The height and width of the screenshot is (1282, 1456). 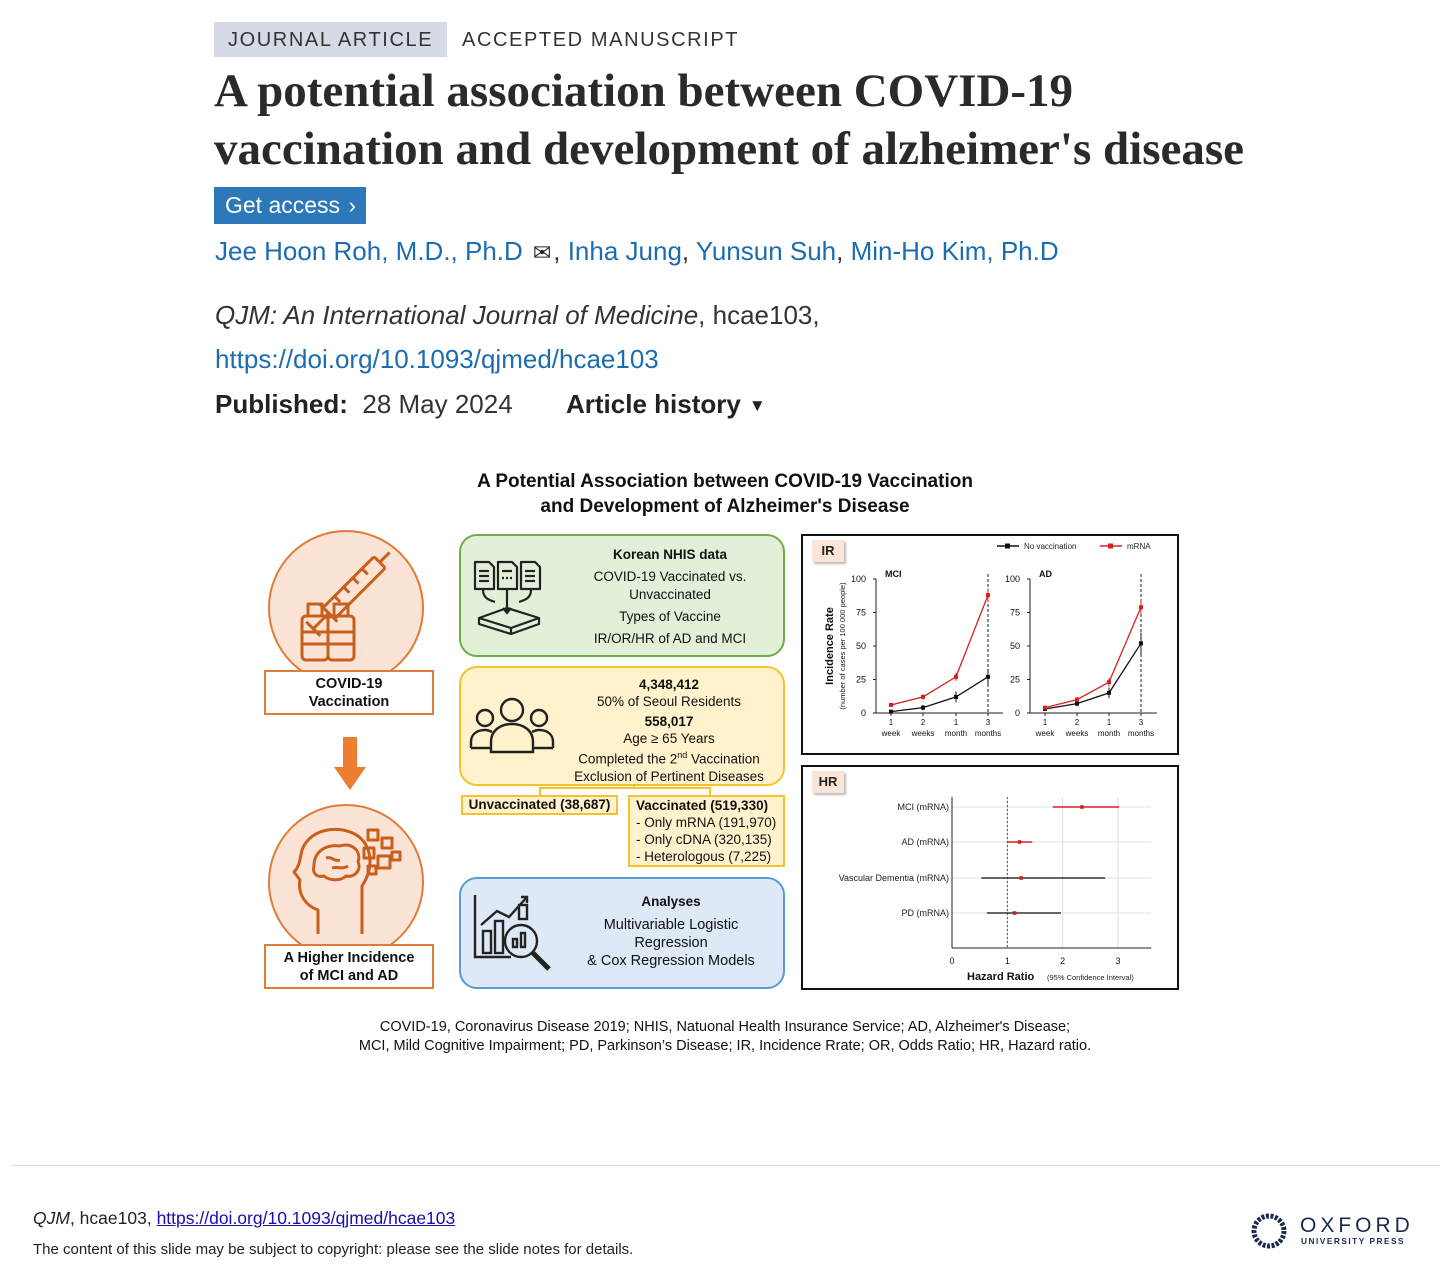 What do you see at coordinates (706, 822) in the screenshot?
I see `vaccine-type-item: - Only mRNA (191,970)` at bounding box center [706, 822].